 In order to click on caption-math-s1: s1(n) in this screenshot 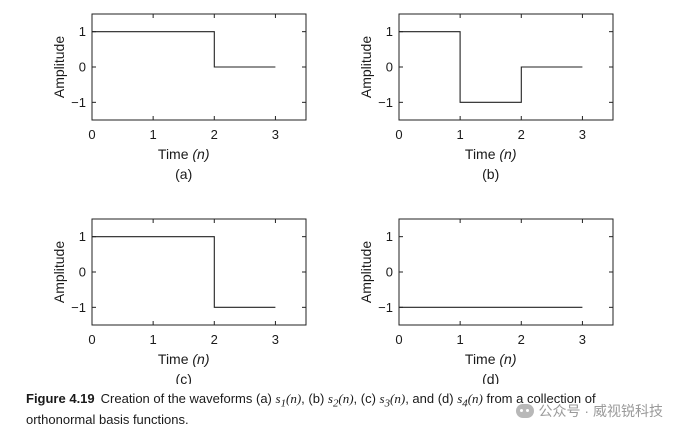, I will do `click(288, 400)`.